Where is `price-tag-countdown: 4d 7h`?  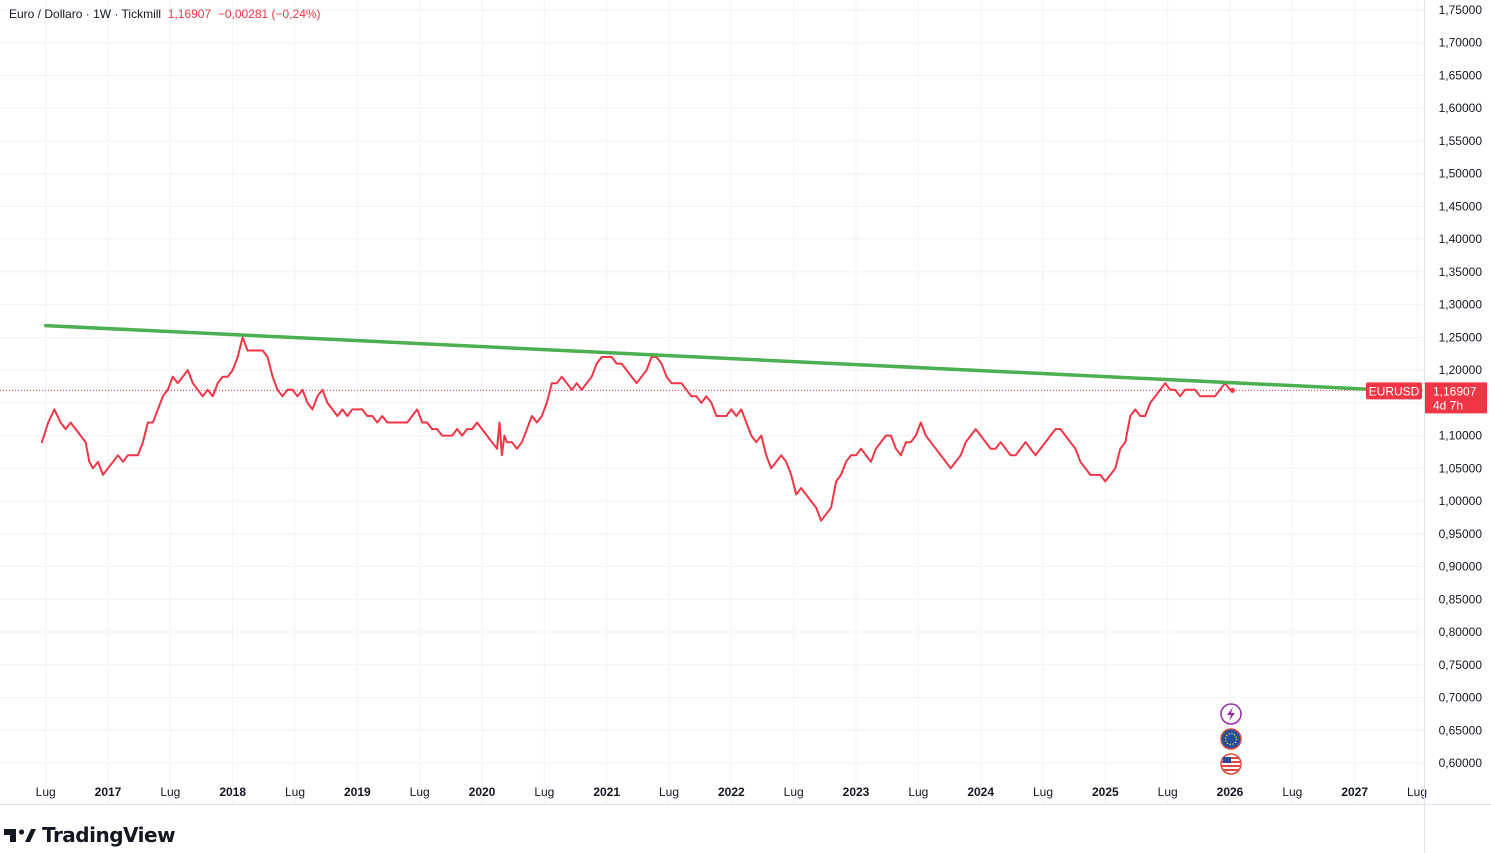 price-tag-countdown: 4d 7h is located at coordinates (1448, 405).